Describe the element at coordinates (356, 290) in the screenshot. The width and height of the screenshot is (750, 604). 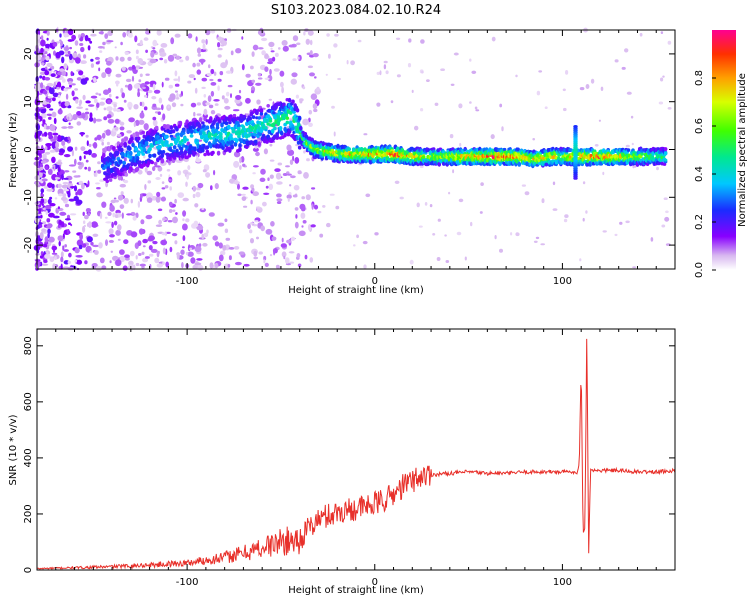
I see `spectrogram-x-axis-label: Height of straight line (km)` at that location.